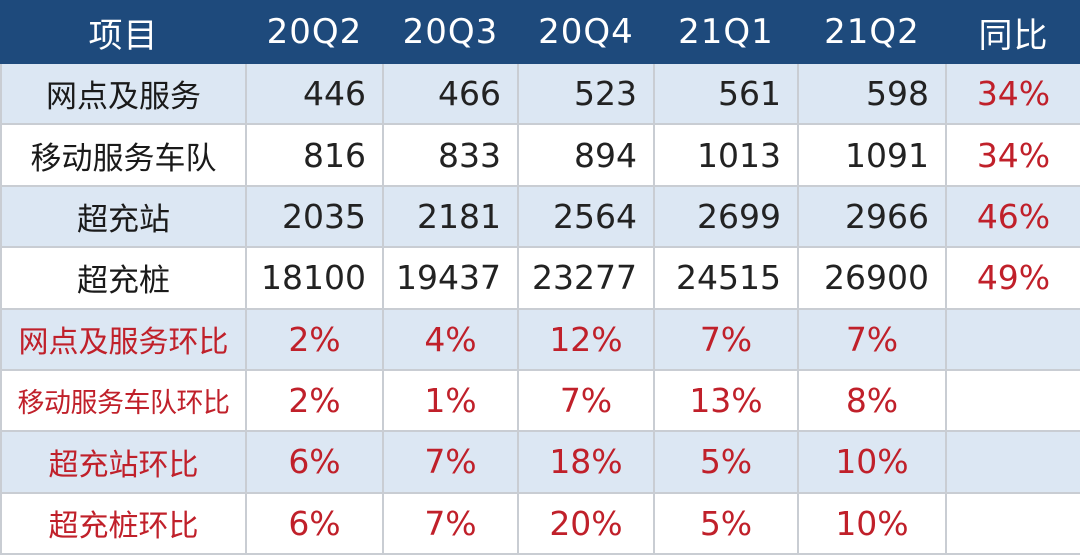  I want to click on table-row: 超充桩环比 6% 7% 20% 5% 10%, so click(540, 523).